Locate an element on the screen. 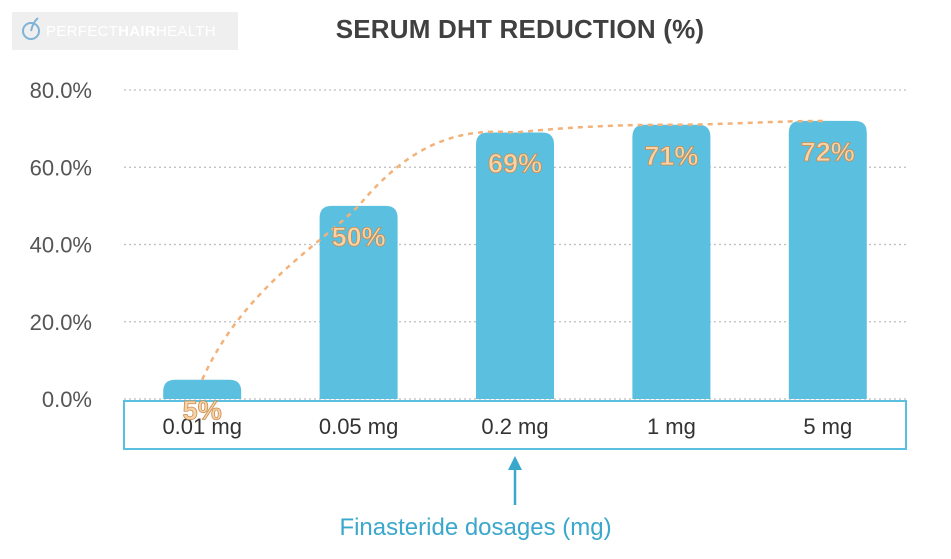 This screenshot has height=559, width=951. logo: PERFECTHAIRHEALTH is located at coordinates (125, 31).